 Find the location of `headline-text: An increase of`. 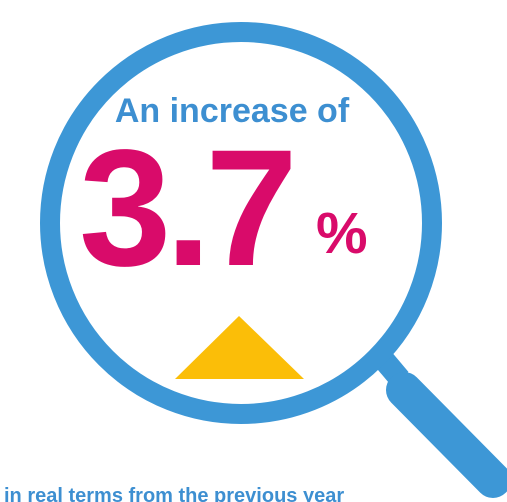

headline-text: An increase of is located at coordinates (232, 111).